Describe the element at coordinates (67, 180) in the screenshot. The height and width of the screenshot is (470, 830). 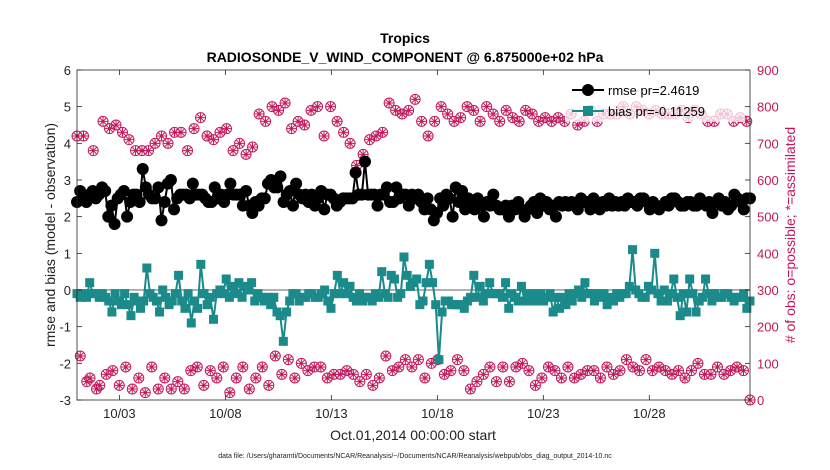
I see `y-tick-label-left: 3` at that location.